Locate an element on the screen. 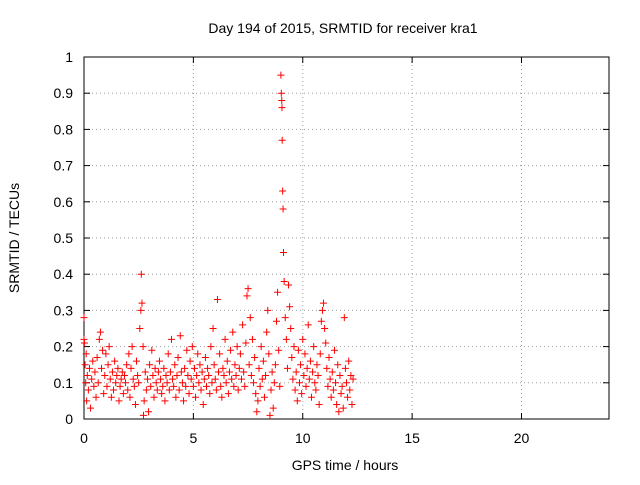 This screenshot has width=640, height=485. x-tick-label: 0 is located at coordinates (84, 438).